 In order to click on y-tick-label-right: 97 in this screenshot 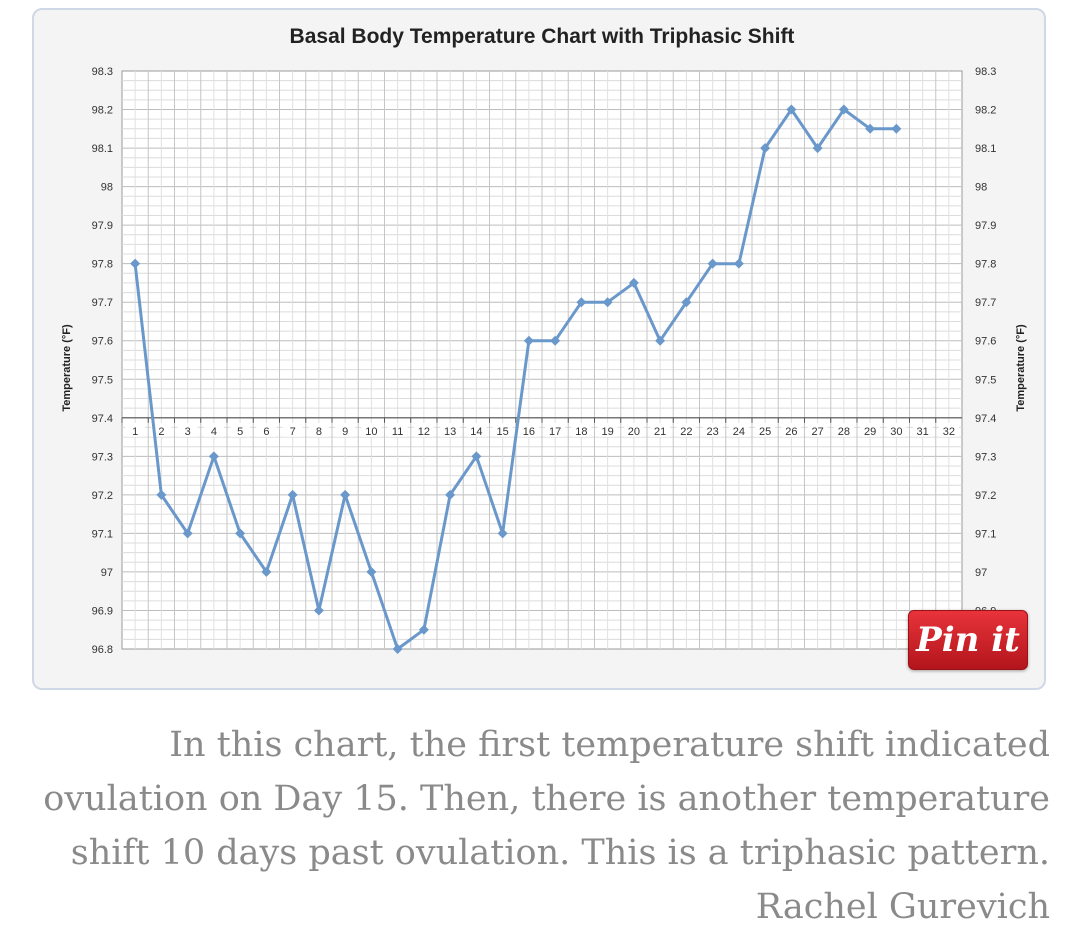, I will do `click(981, 573)`.